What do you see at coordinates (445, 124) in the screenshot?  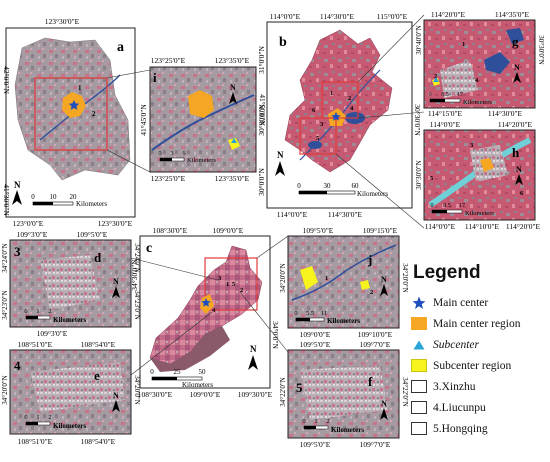 I see `svg-text: 114°0'0"E` at bounding box center [445, 124].